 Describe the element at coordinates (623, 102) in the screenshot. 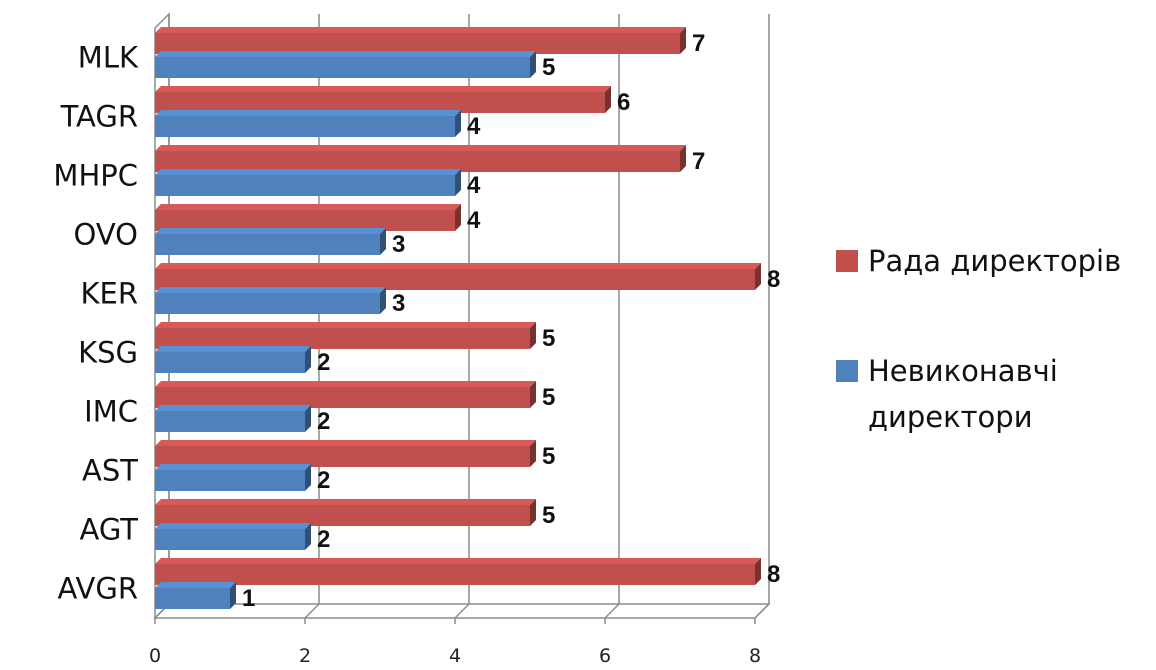

I see `data-label: 6` at that location.